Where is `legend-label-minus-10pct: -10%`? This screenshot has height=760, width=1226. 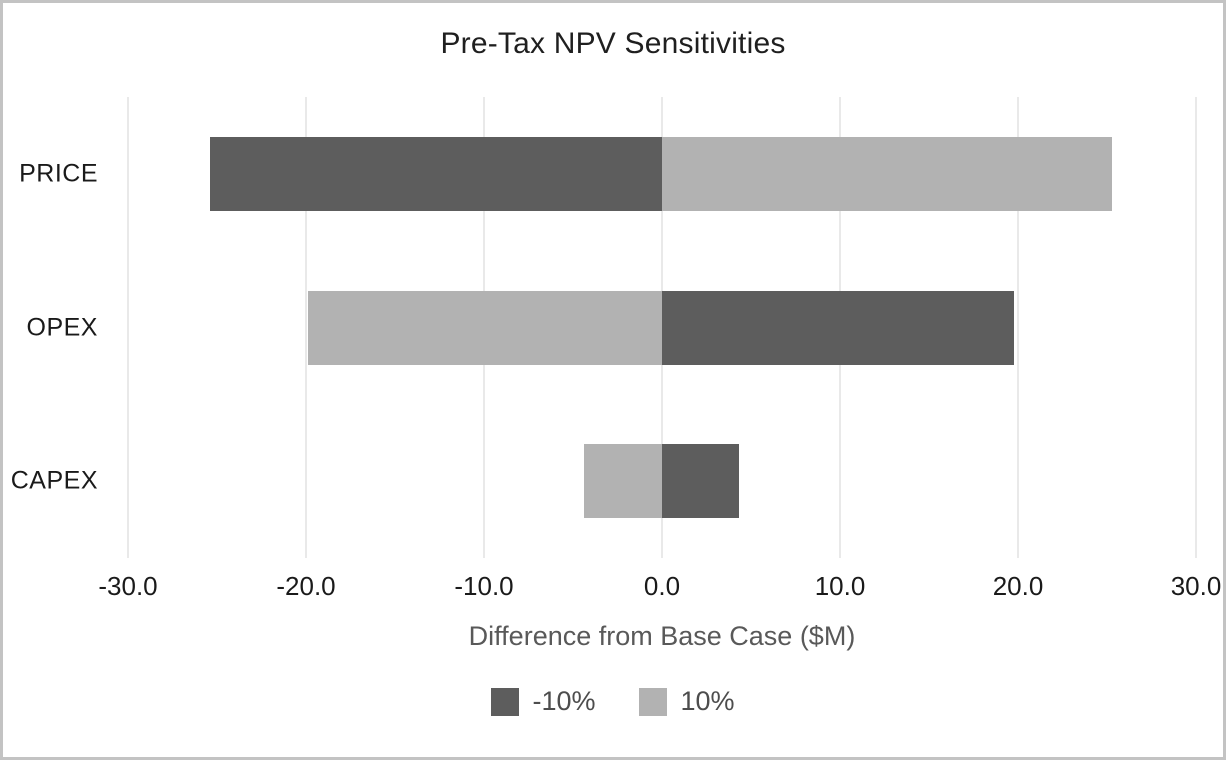
legend-label-minus-10pct: -10% is located at coordinates (564, 701).